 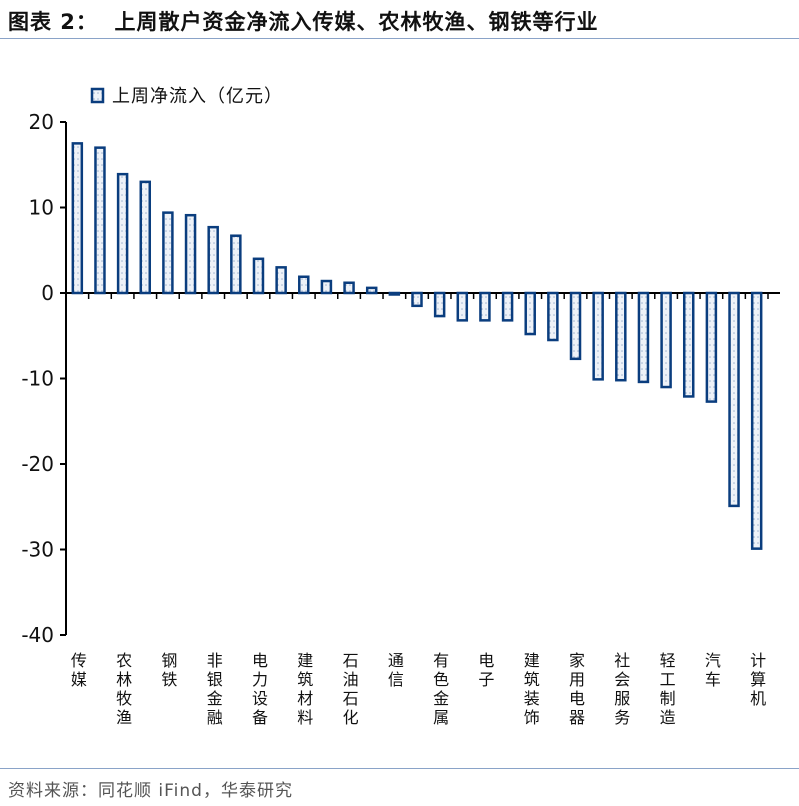 I want to click on y-tick-label: -40, so click(x=37, y=635).